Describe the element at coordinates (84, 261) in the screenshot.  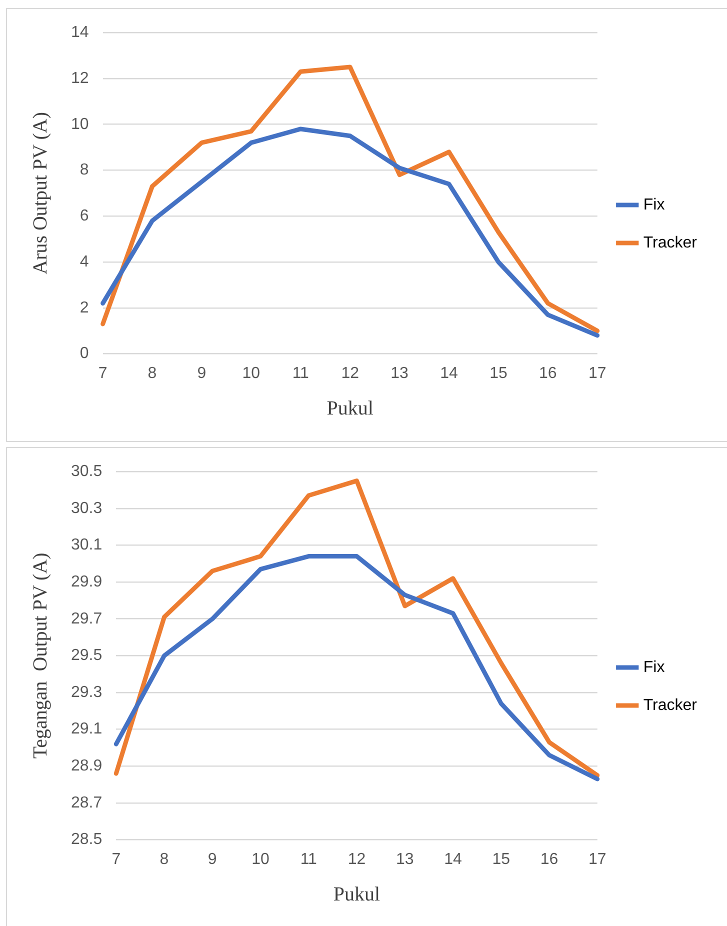
I see `y-tick-label: 4` at that location.